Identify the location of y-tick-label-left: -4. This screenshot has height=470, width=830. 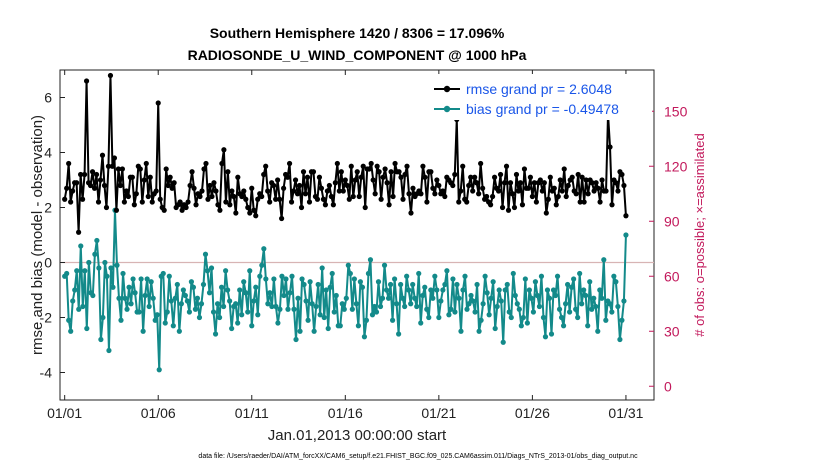
(46, 373).